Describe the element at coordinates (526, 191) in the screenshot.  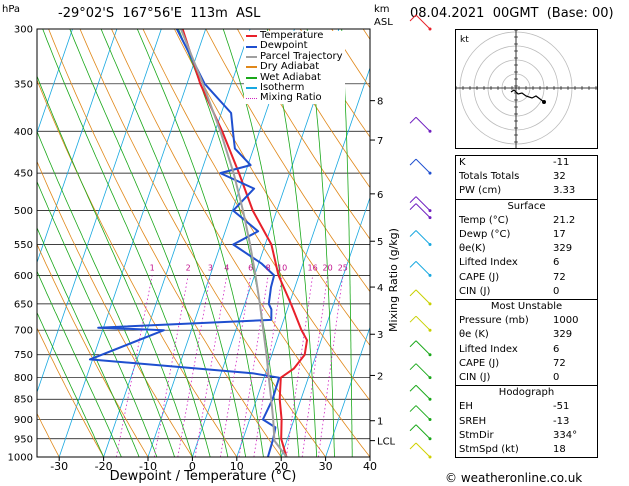
I see `index-row: PW (cm) 3.33` at that location.